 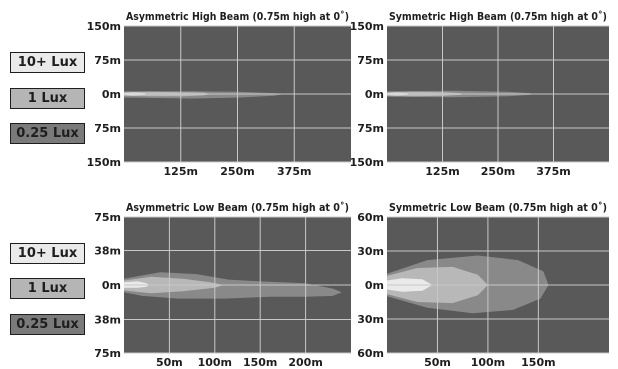 I want to click on chart-title: Asymmetric Low Beam (0.75m high at 0˚), so click(x=237, y=208).